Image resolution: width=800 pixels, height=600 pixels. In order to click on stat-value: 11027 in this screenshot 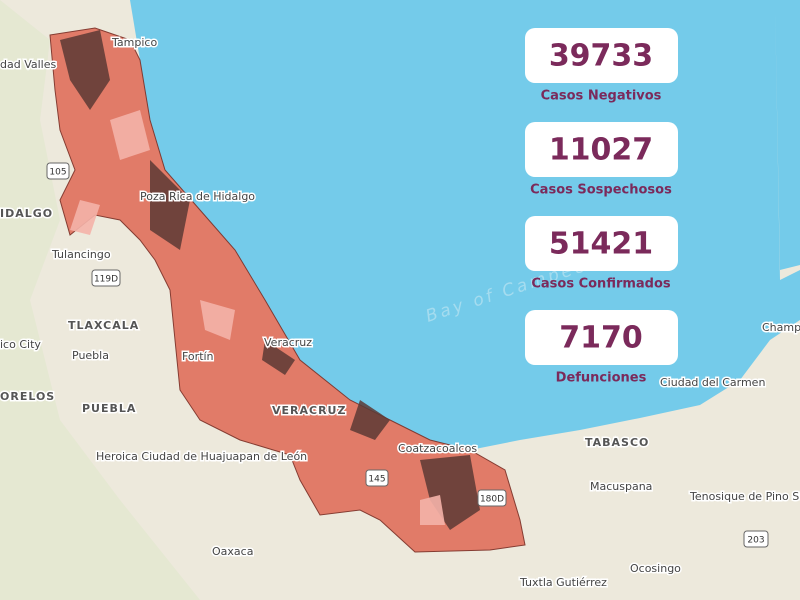, I will do `click(601, 150)`.